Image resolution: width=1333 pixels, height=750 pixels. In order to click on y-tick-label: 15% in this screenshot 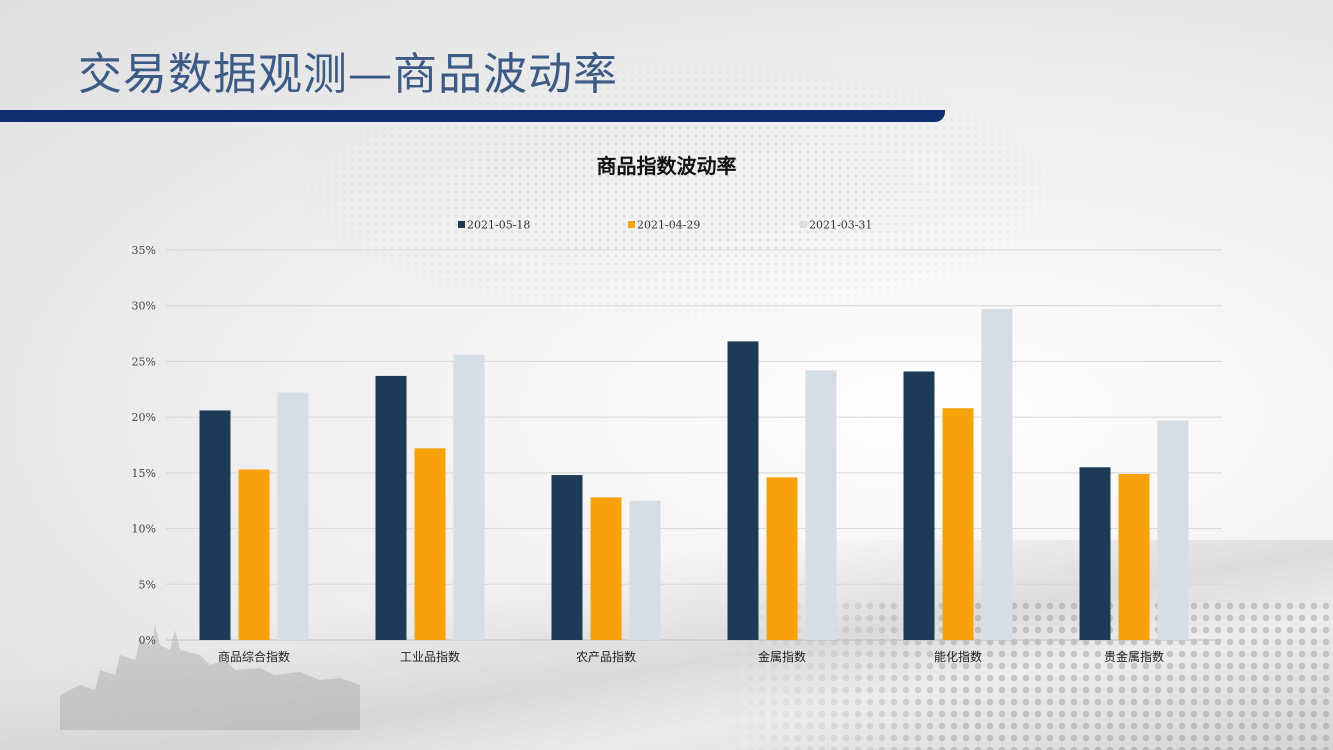, I will do `click(144, 473)`.